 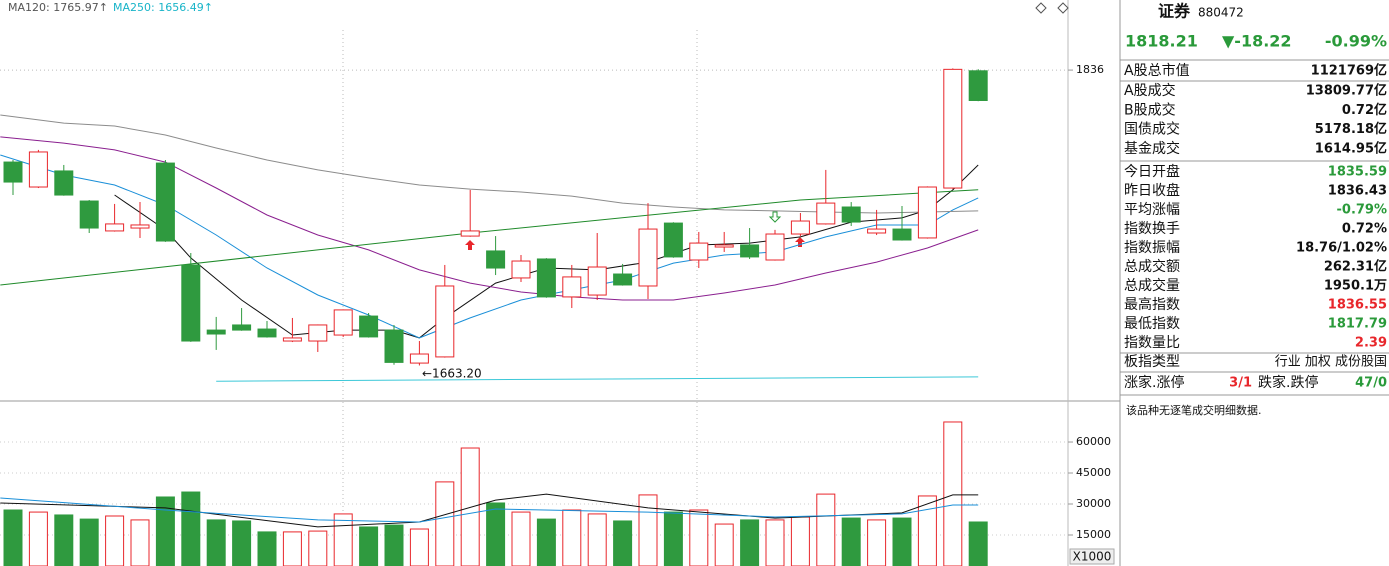 What do you see at coordinates (1152, 362) in the screenshot?
I see `info-label: 板指类型` at bounding box center [1152, 362].